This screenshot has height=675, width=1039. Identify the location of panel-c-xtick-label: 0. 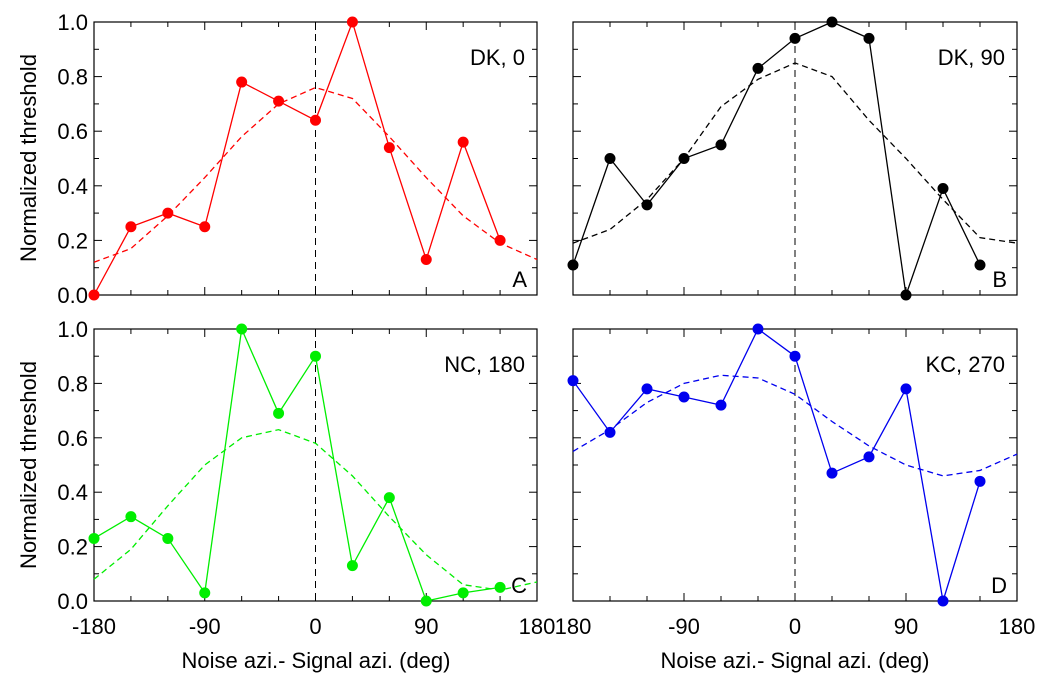
(315, 626).